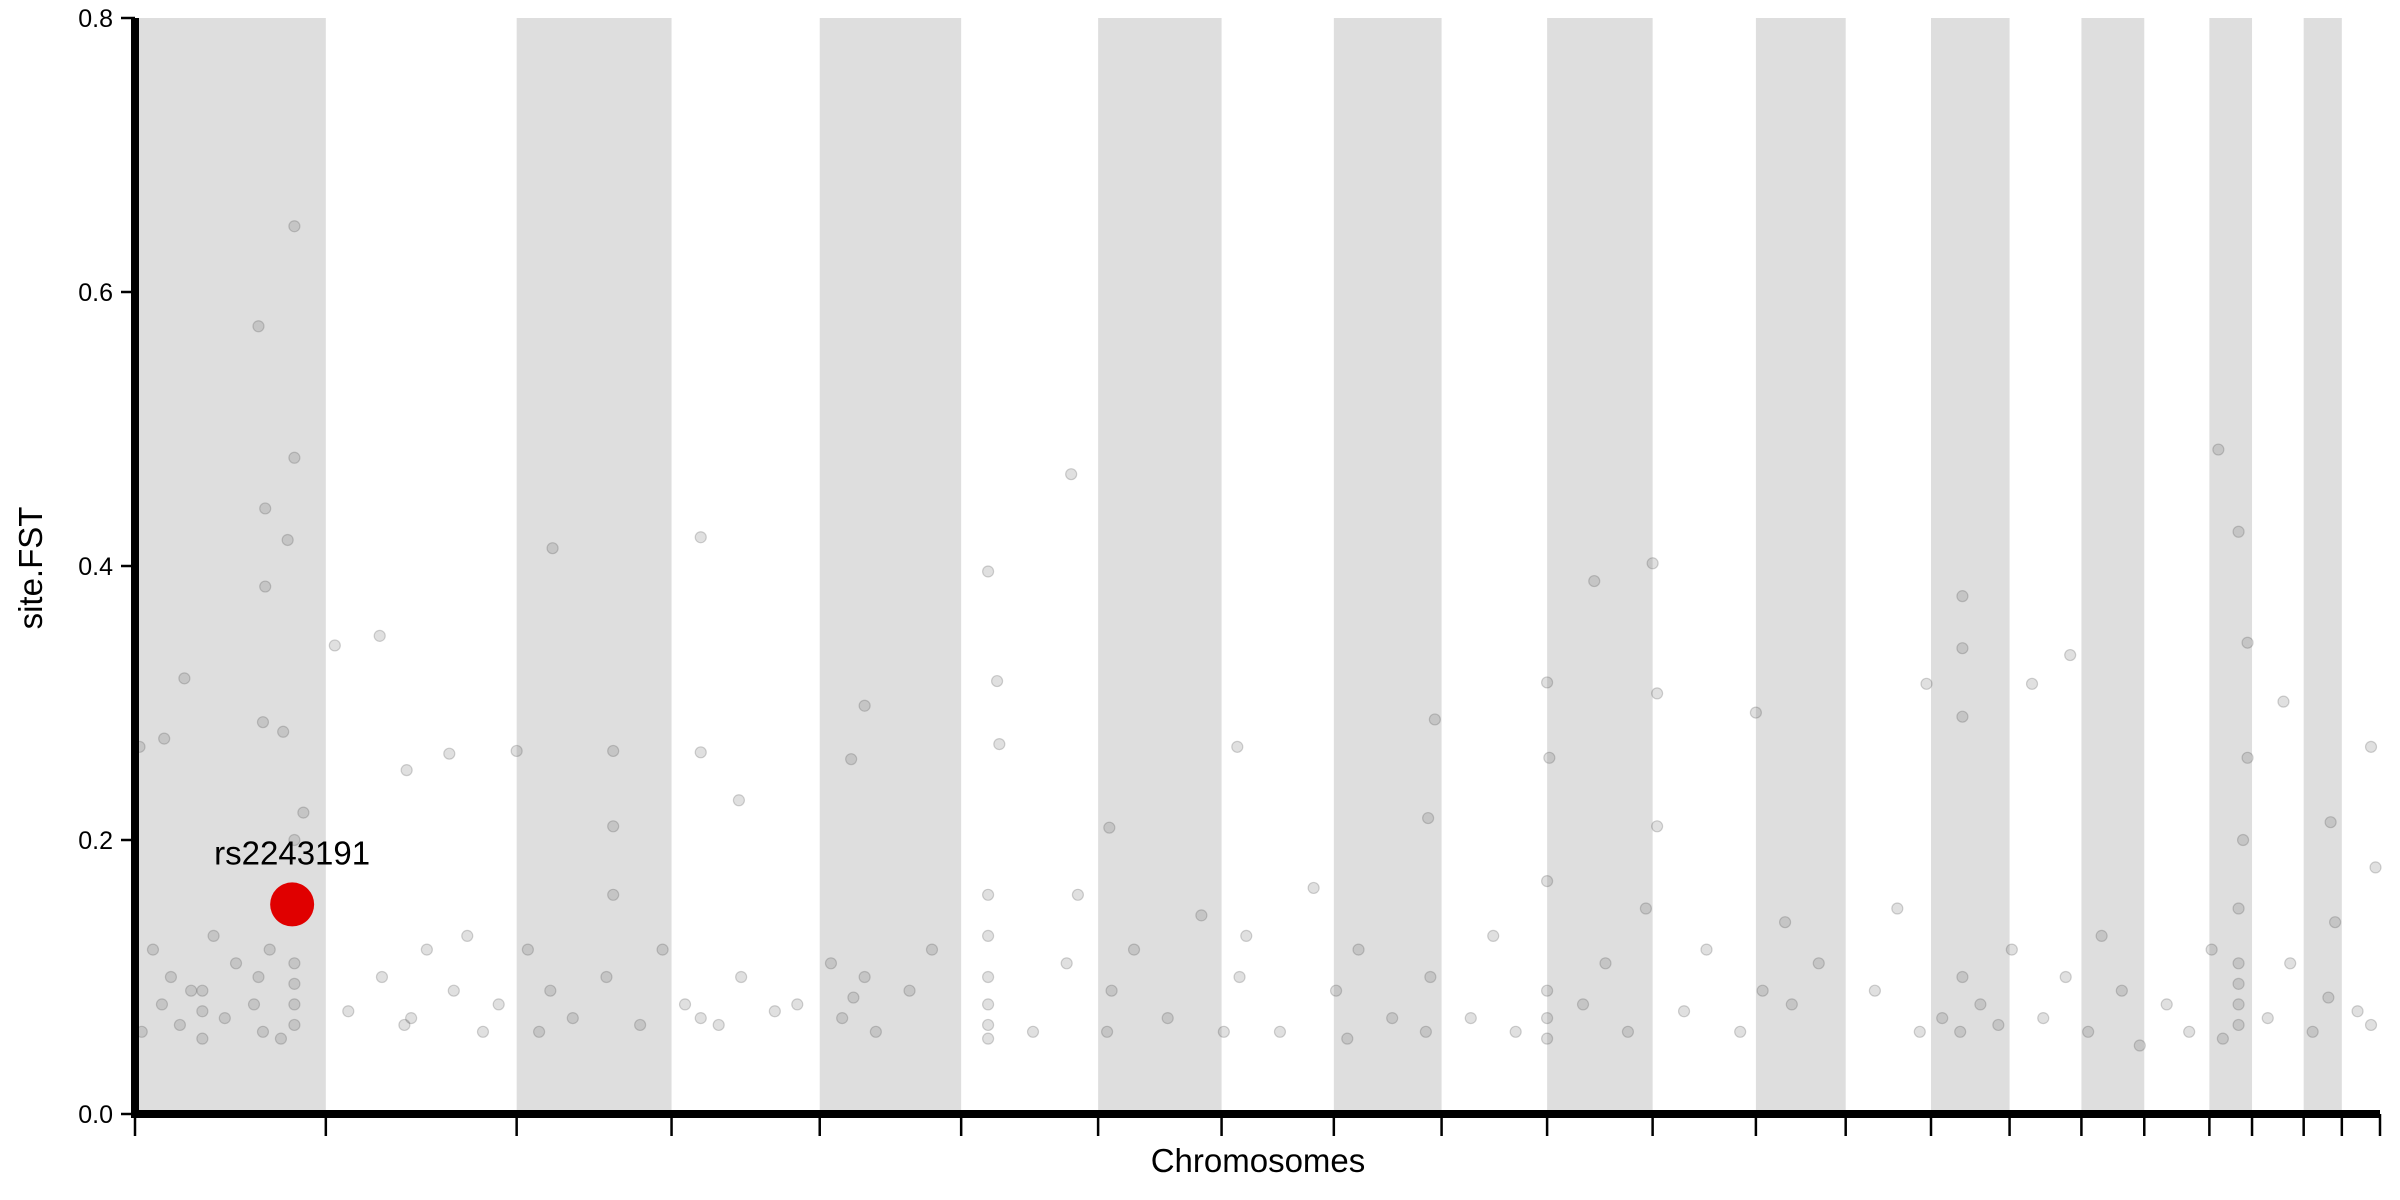 The height and width of the screenshot is (1200, 2400). What do you see at coordinates (95, 567) in the screenshot?
I see `y-tick-label: 0.4` at bounding box center [95, 567].